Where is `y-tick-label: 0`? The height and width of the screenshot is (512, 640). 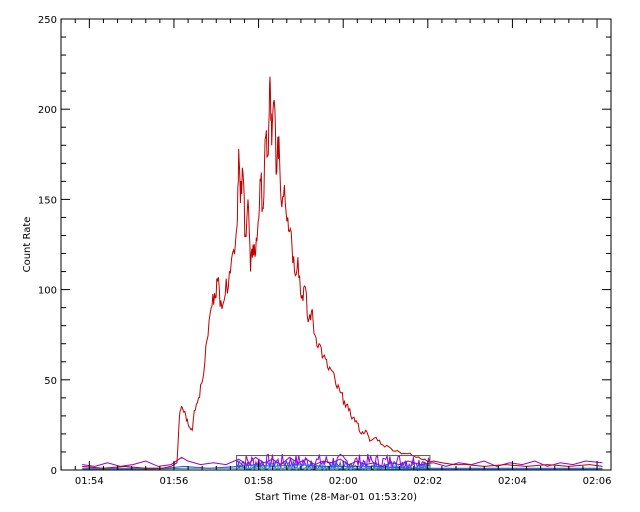 y-tick-label: 0 is located at coordinates (54, 471).